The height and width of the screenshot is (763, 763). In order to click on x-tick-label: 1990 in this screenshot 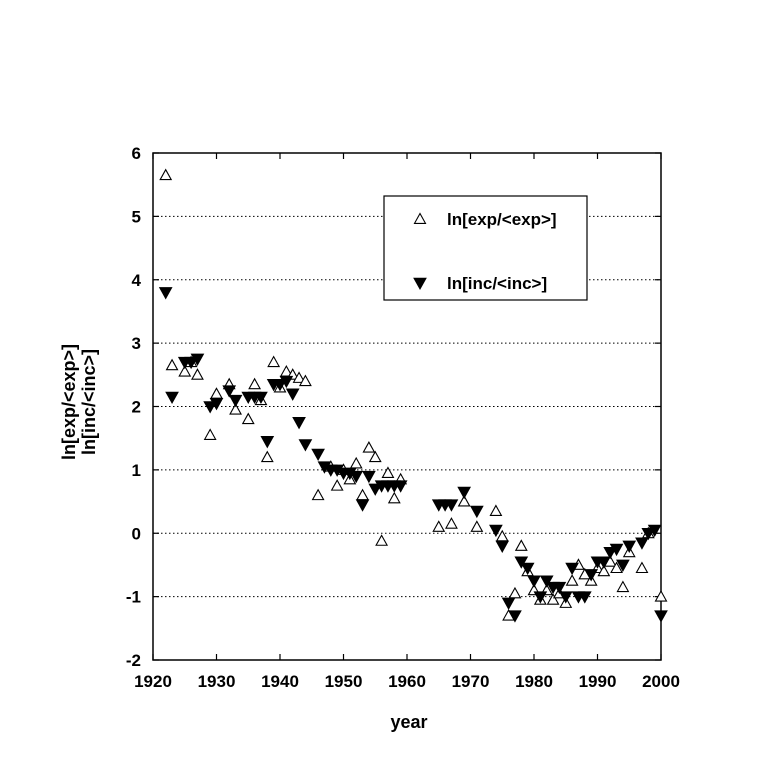, I will do `click(598, 681)`.